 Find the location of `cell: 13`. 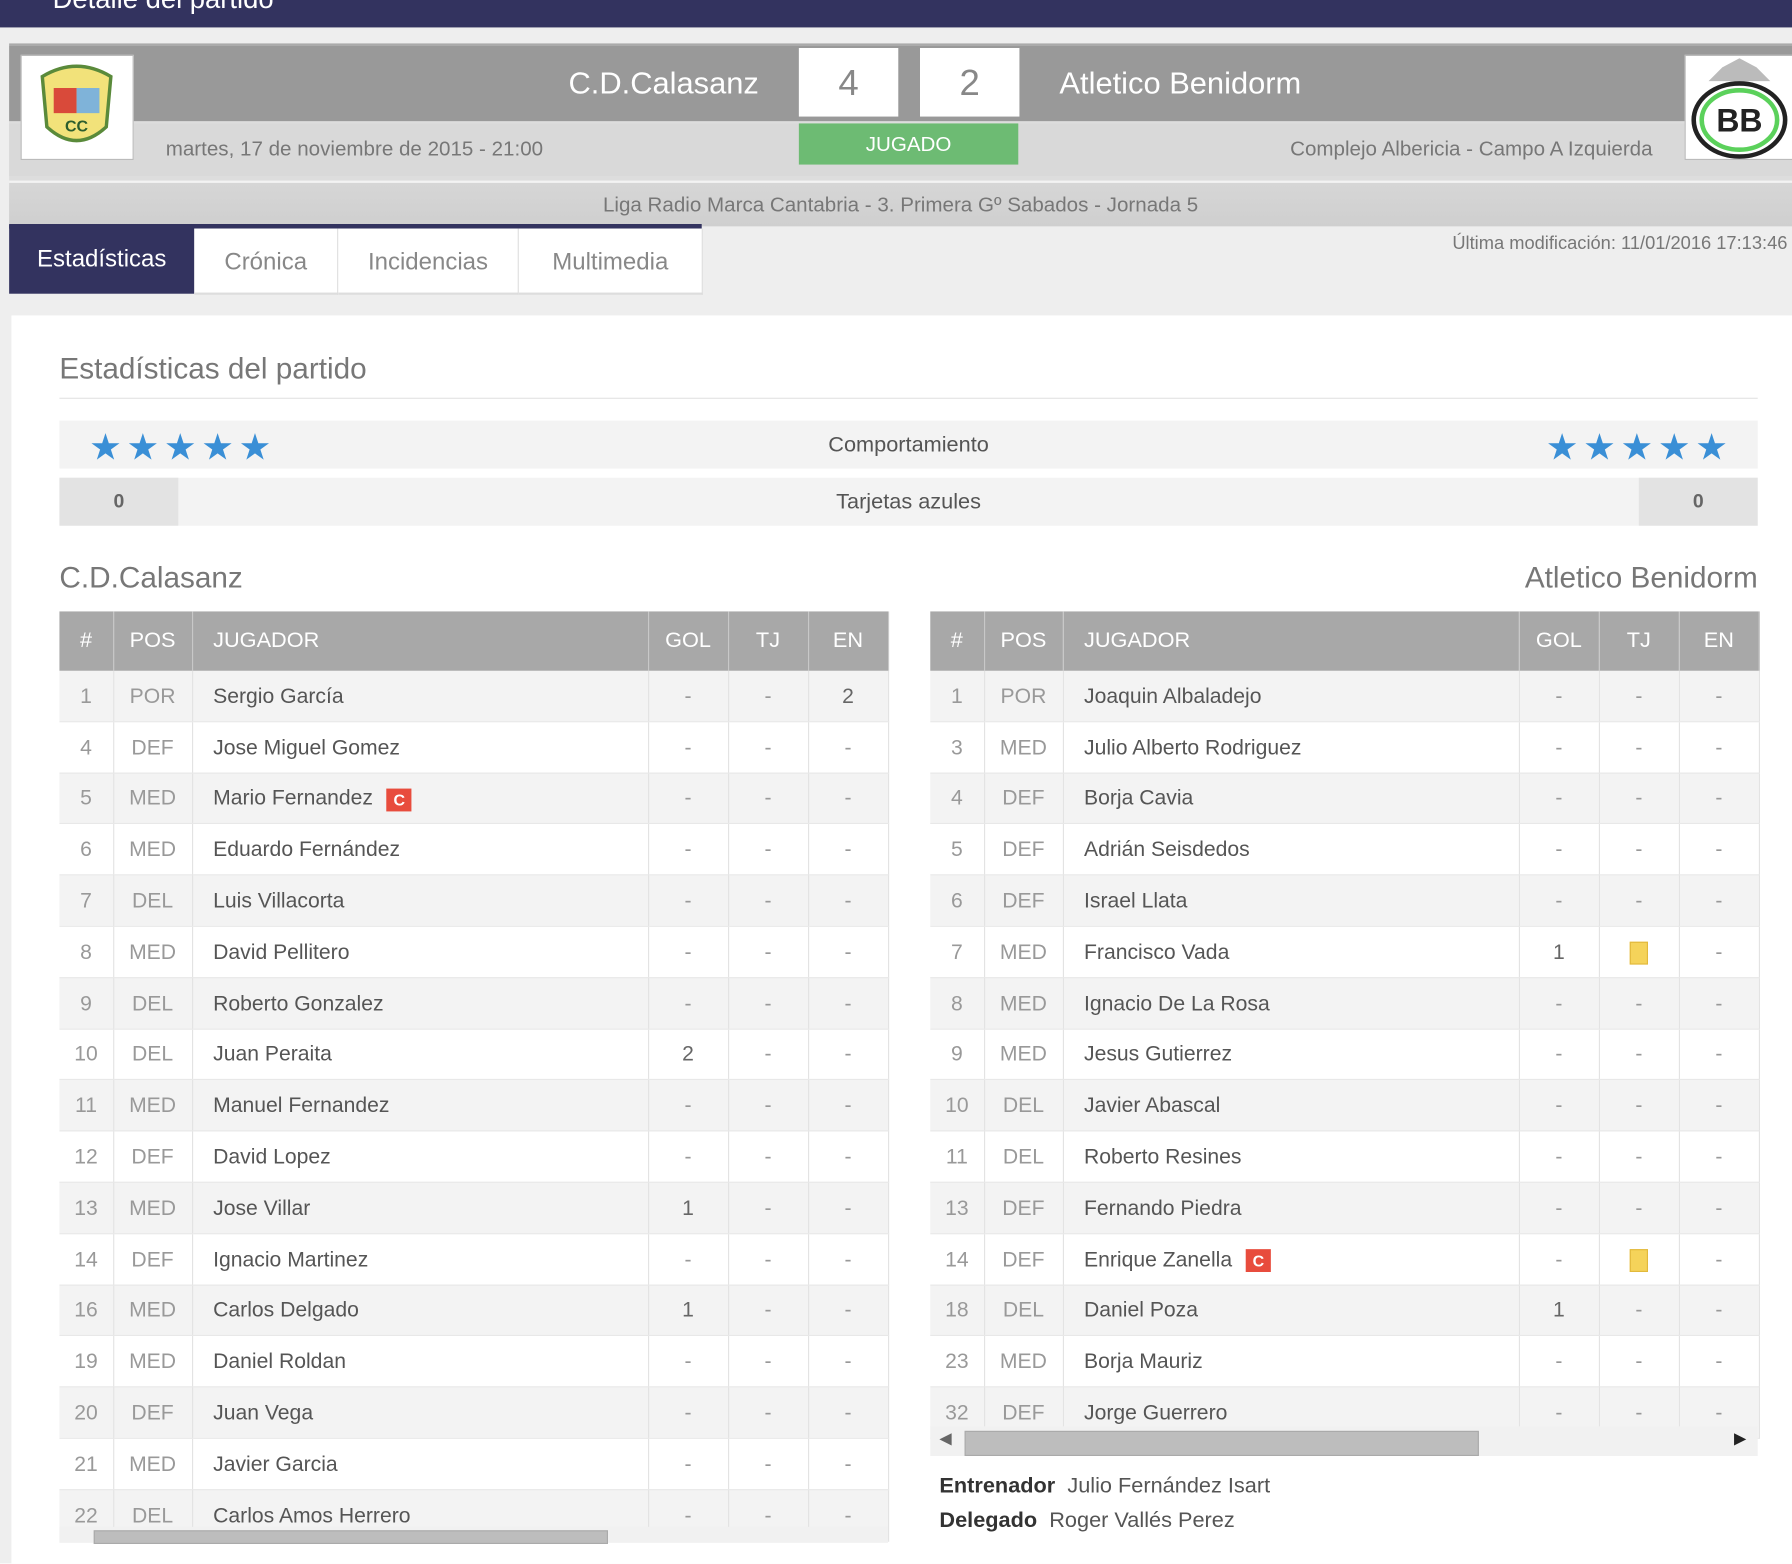

cell: 13 is located at coordinates (86, 1208).